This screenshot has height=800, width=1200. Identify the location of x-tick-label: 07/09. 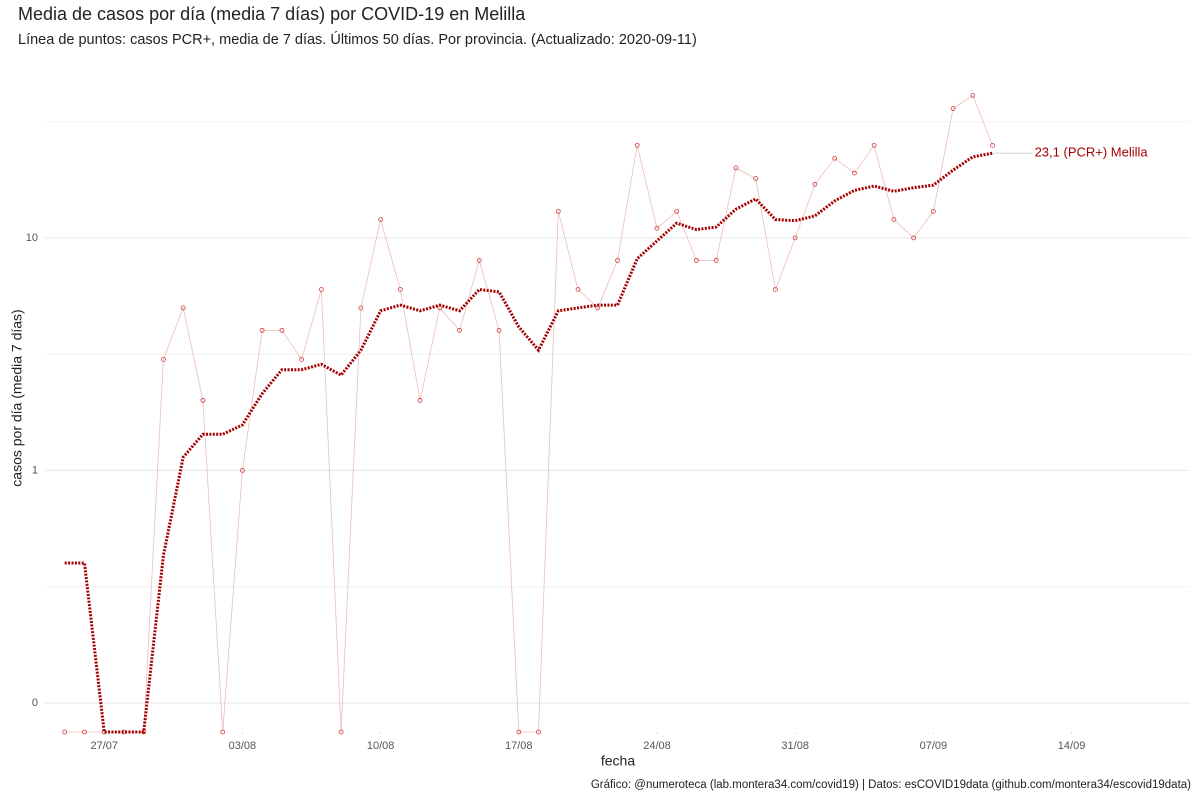
(934, 746).